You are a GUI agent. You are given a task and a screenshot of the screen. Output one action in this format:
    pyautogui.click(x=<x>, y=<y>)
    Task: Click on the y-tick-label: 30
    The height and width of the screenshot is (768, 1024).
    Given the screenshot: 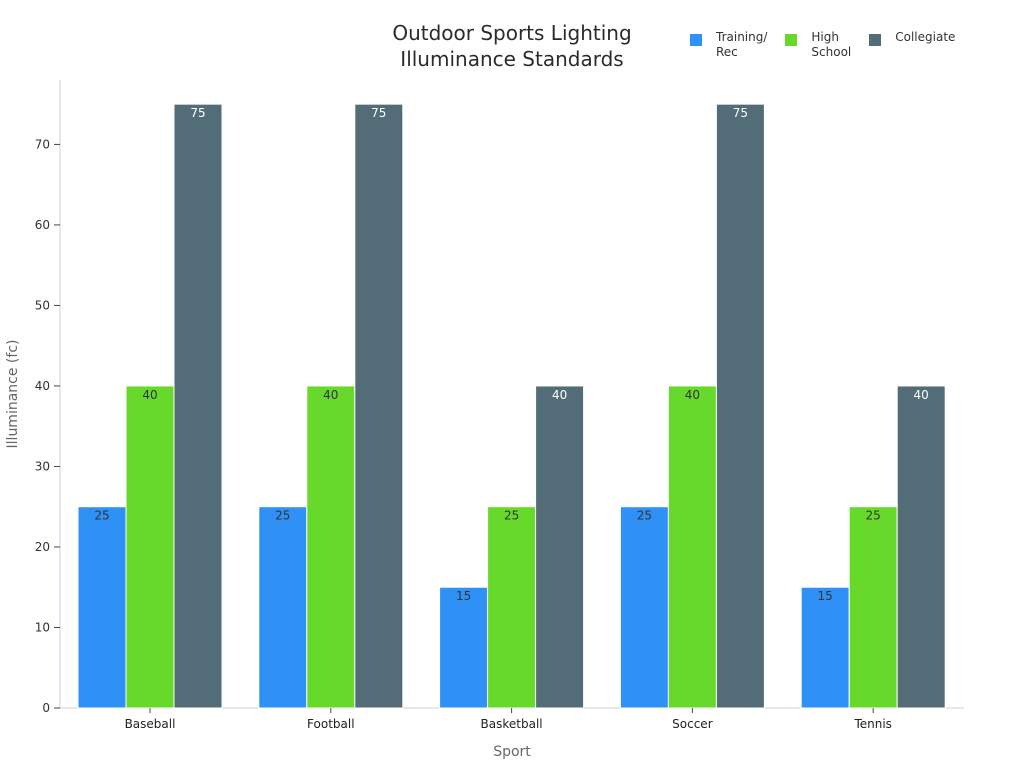 What is the action you would take?
    pyautogui.click(x=42, y=466)
    